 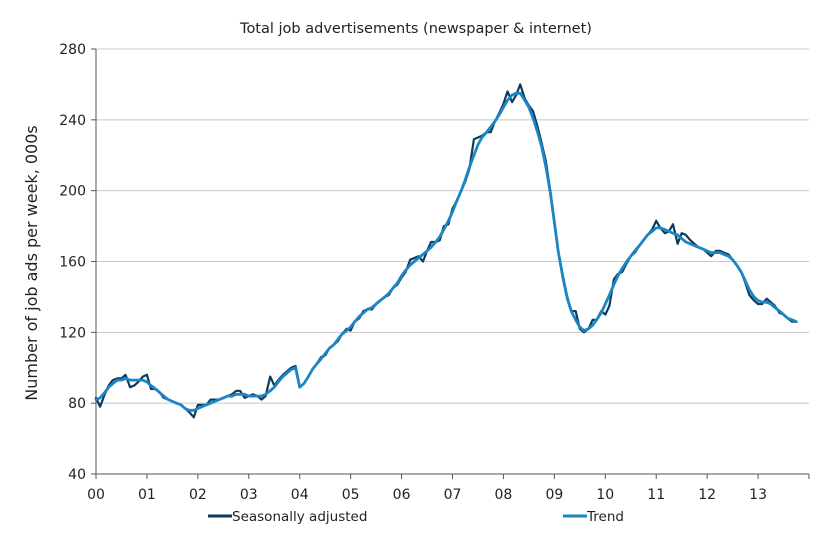 I want to click on y-tick-label: 280, so click(x=72, y=50).